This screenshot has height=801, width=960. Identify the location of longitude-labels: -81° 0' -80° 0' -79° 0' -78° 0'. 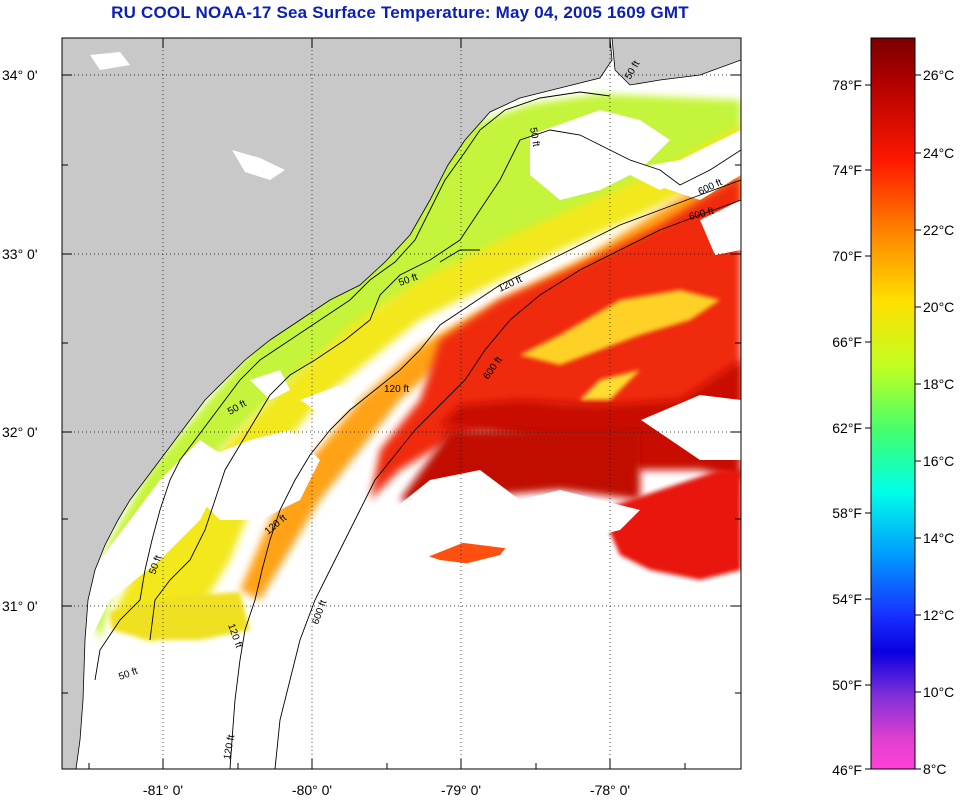
(386, 790).